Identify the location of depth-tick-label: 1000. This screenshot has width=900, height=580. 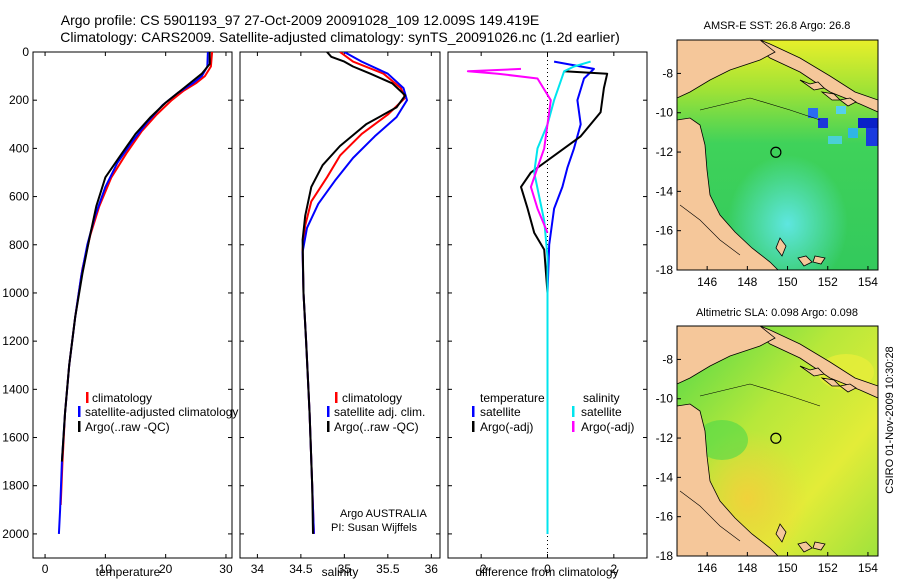
(15, 293).